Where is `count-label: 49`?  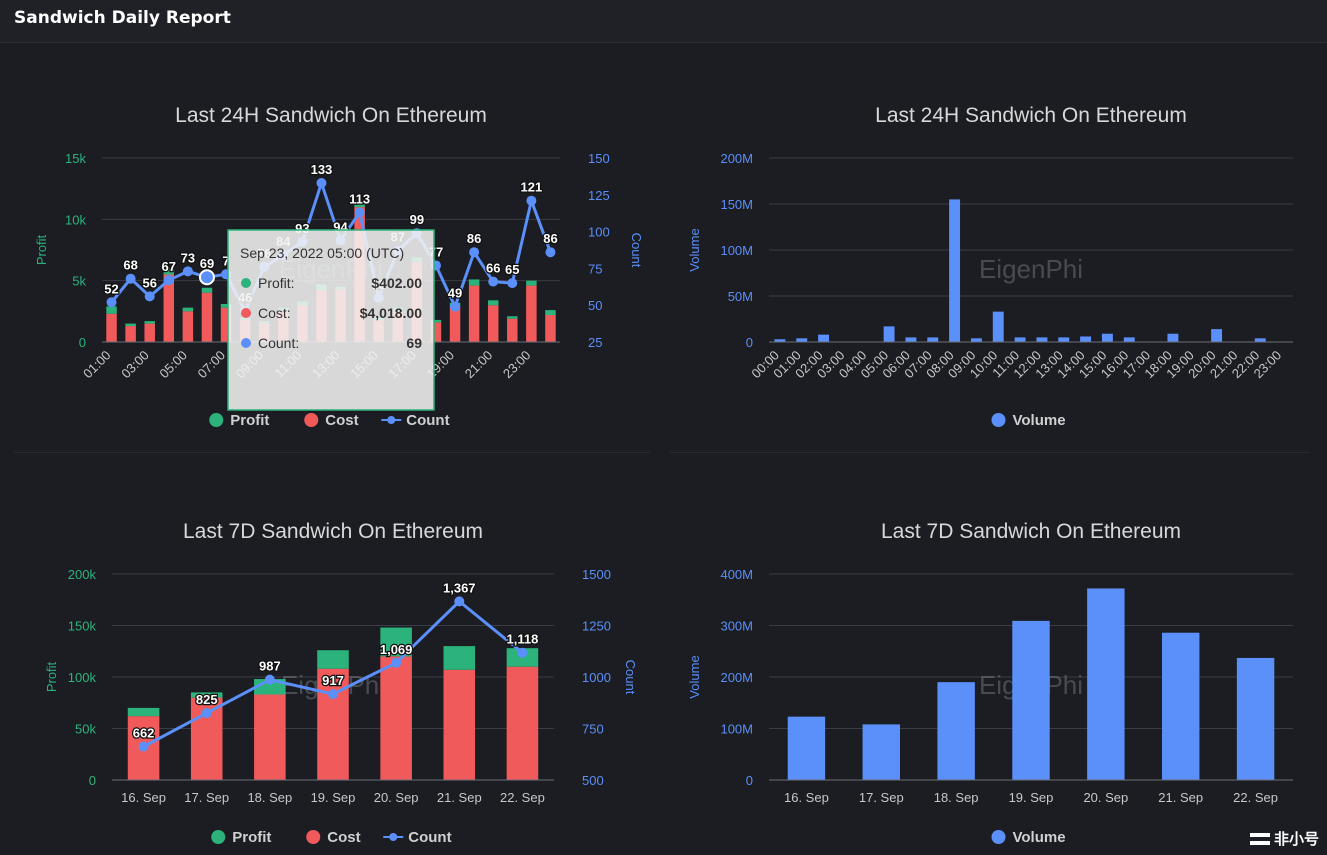 count-label: 49 is located at coordinates (455, 293).